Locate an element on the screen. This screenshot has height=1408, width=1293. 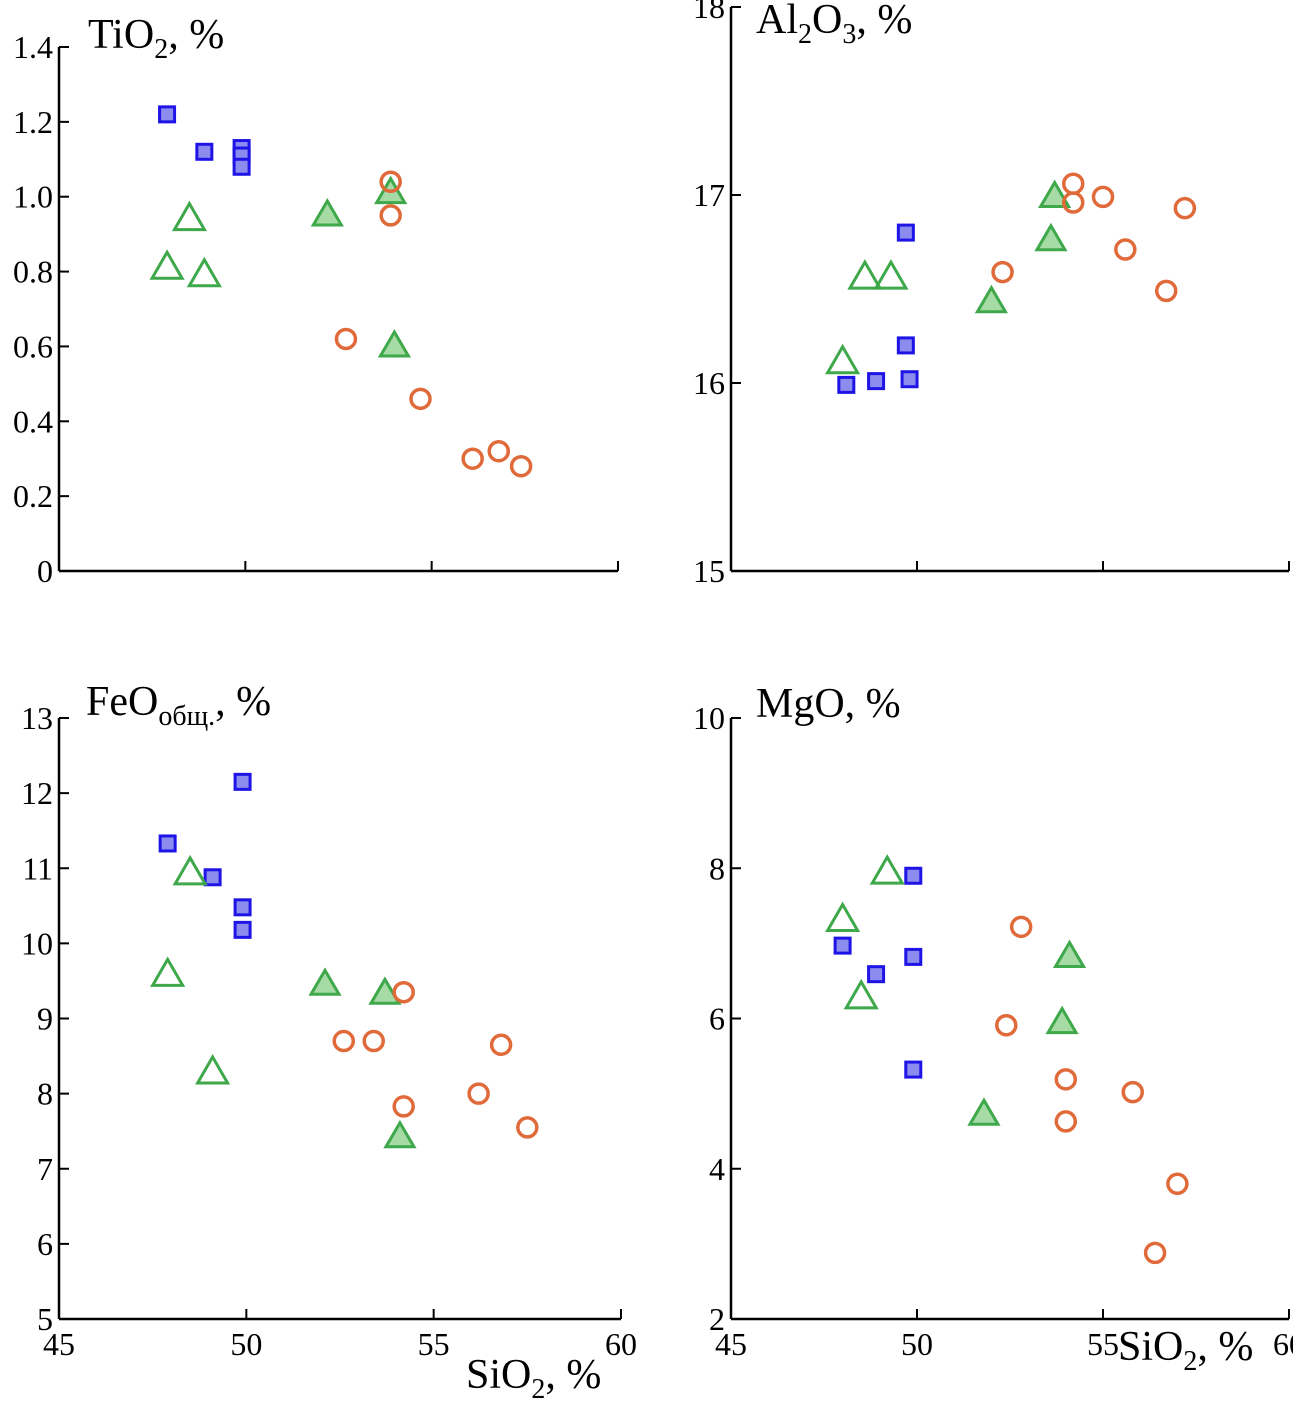
y-tick-label: 0 is located at coordinates (45, 571).